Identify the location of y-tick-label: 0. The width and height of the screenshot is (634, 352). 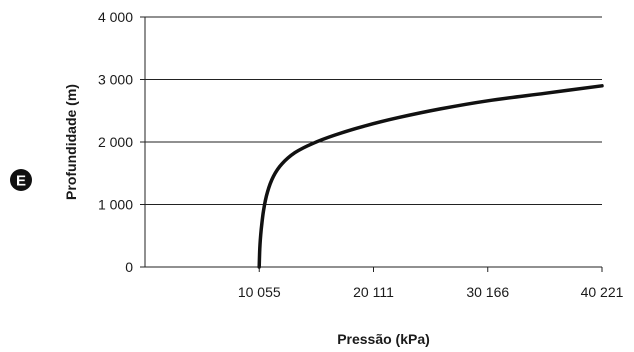
(129, 267).